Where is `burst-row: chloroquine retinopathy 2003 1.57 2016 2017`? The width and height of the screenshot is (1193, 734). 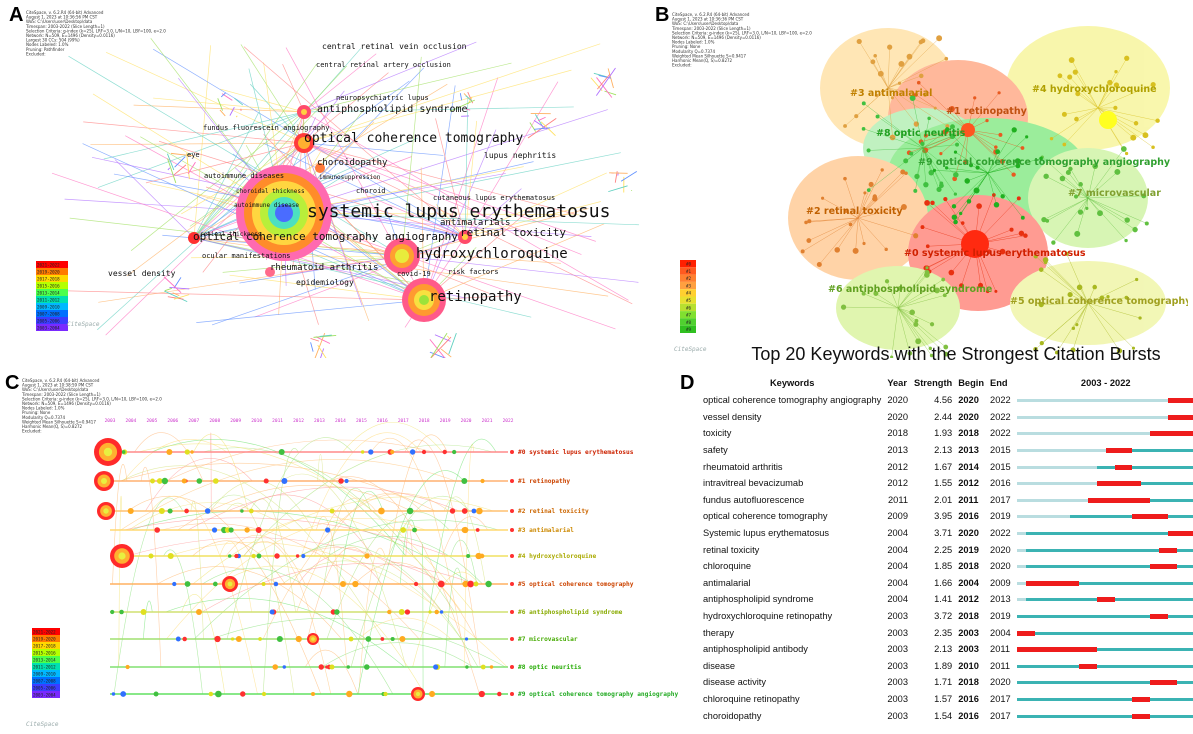 burst-row: chloroquine retinopathy 2003 1.57 2016 2017 is located at coordinates (946, 699).